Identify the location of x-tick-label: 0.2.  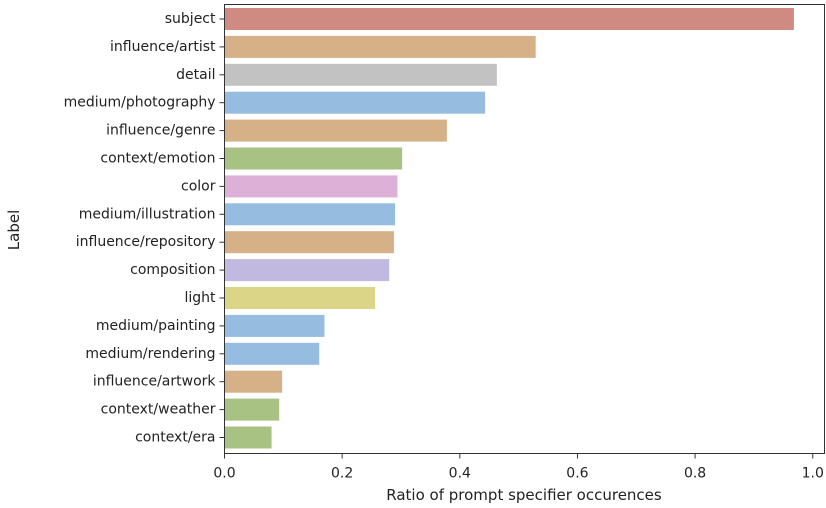
(342, 474).